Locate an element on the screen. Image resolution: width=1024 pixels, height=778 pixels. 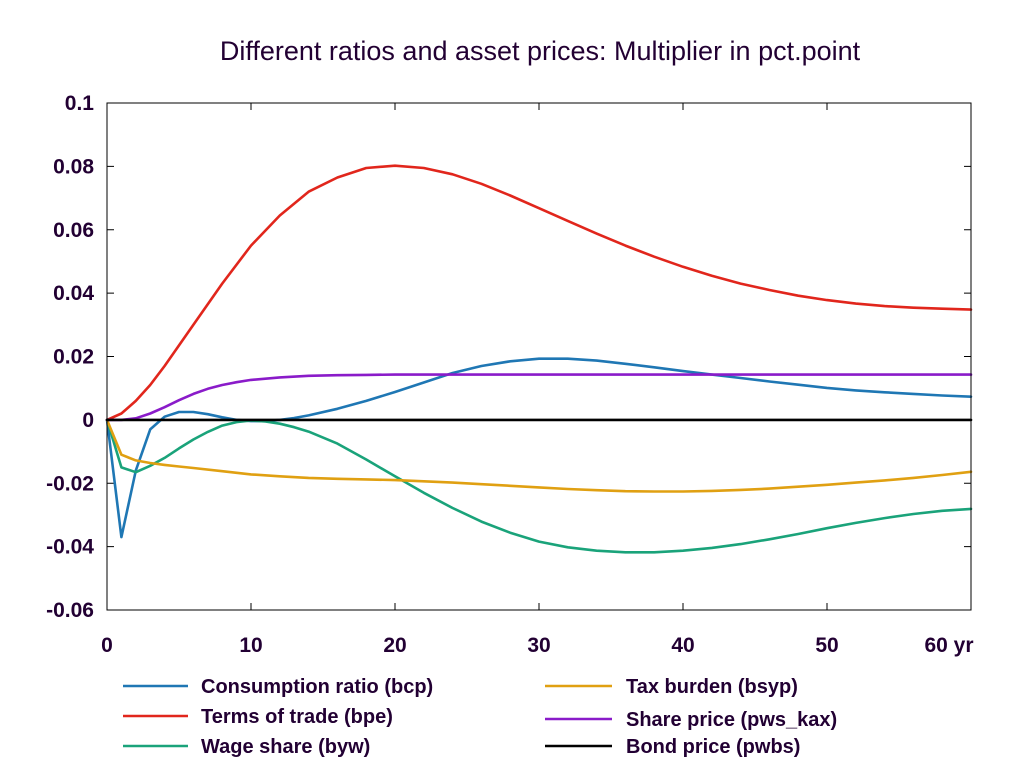
legend-label: Consumption ratio (bcp) is located at coordinates (317, 687).